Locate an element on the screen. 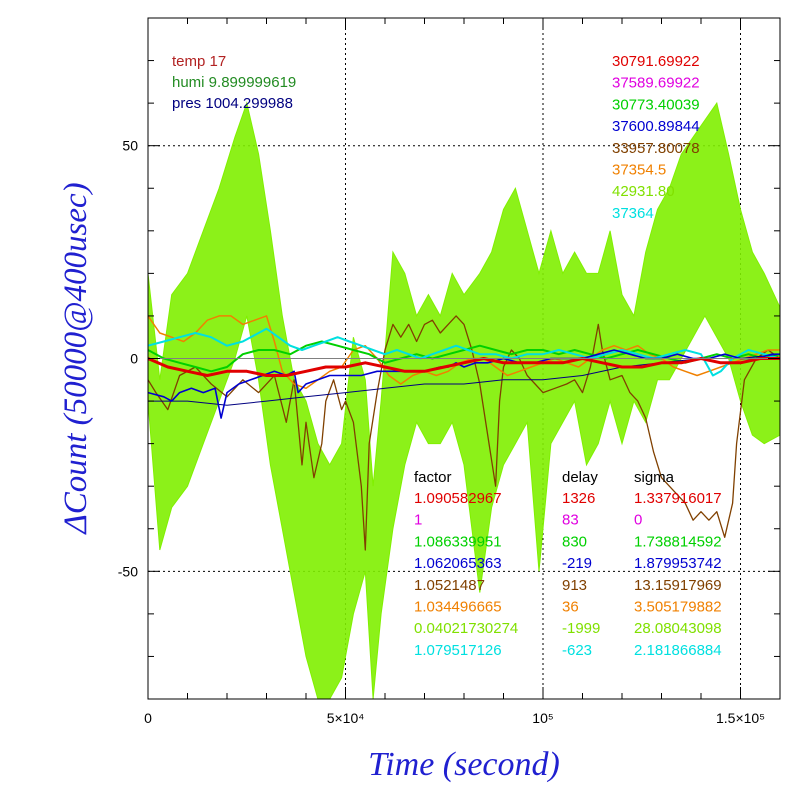  y-axis-title-text: ΔCount (50000@400usec) is located at coordinates (76, 358).